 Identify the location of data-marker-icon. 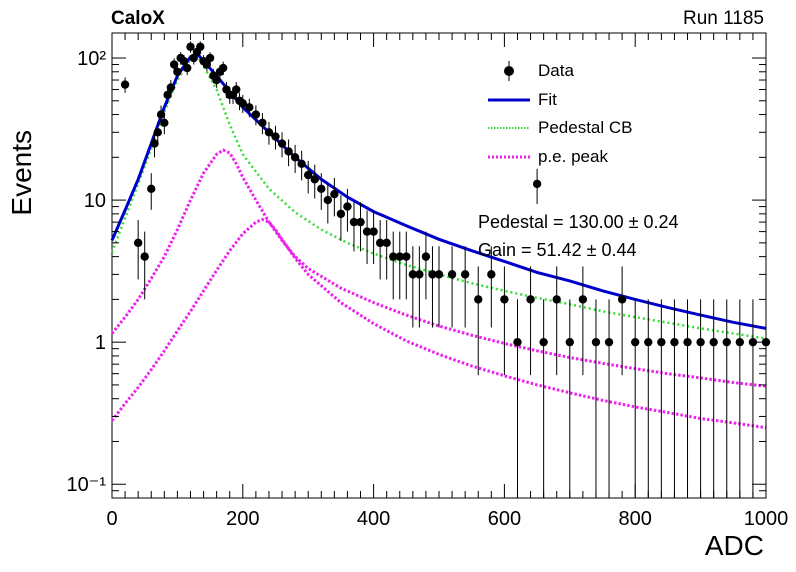
(509, 71).